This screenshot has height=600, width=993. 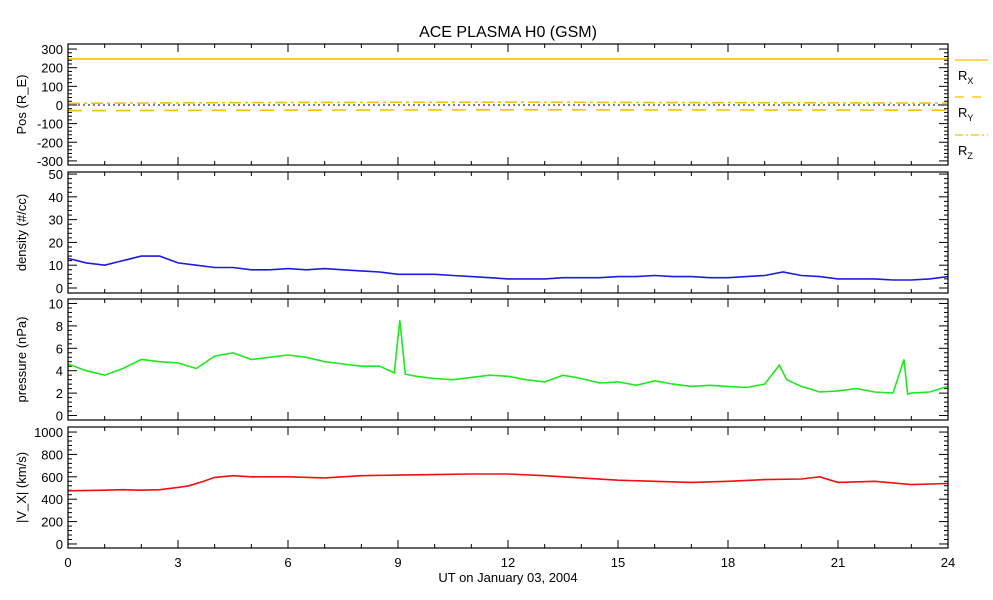 I want to click on y-axis-label: Pos (R_E), so click(x=21, y=105).